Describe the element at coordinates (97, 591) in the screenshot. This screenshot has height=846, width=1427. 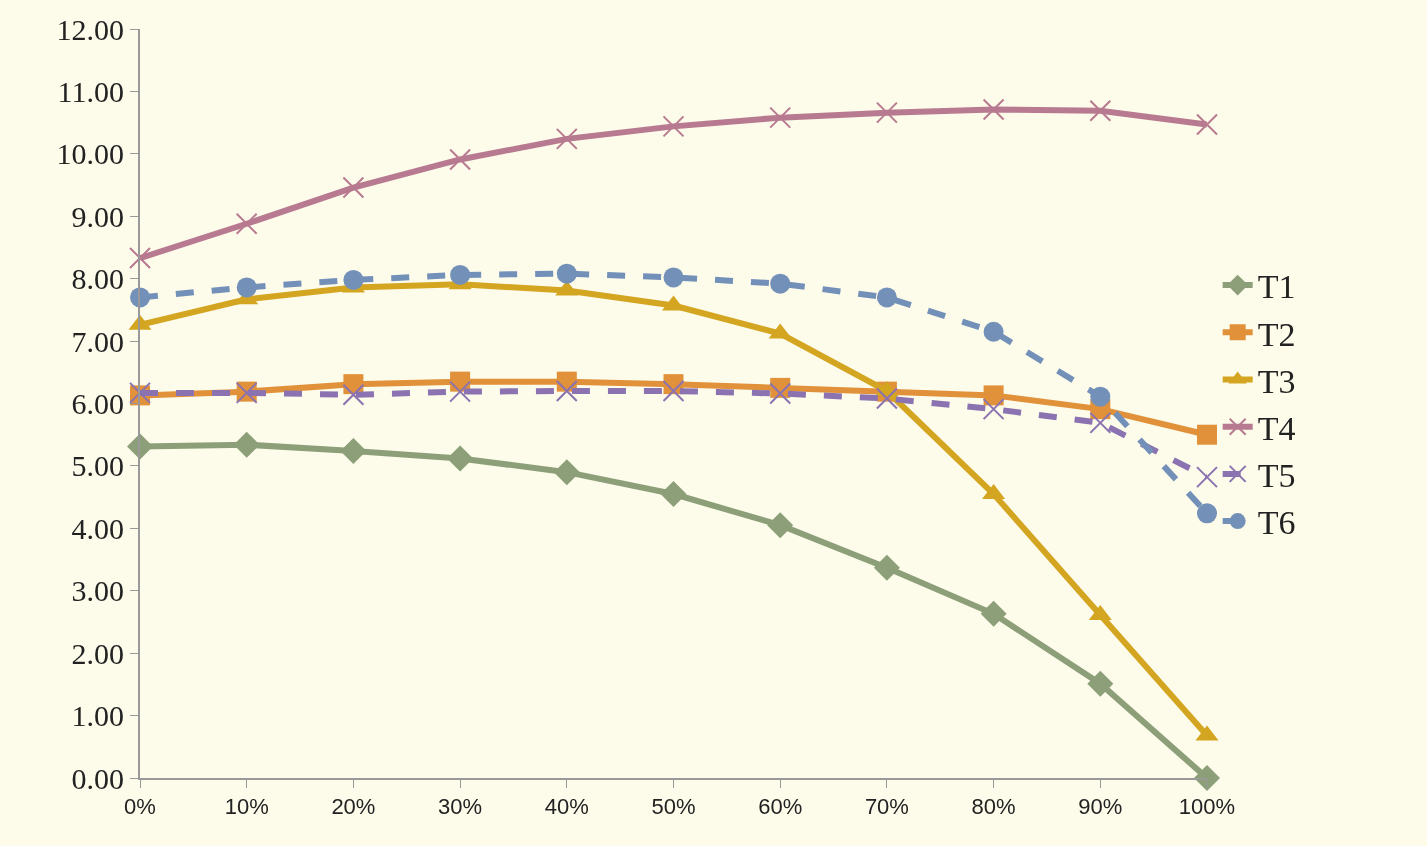
I see `y-tick-label: 3.00` at that location.